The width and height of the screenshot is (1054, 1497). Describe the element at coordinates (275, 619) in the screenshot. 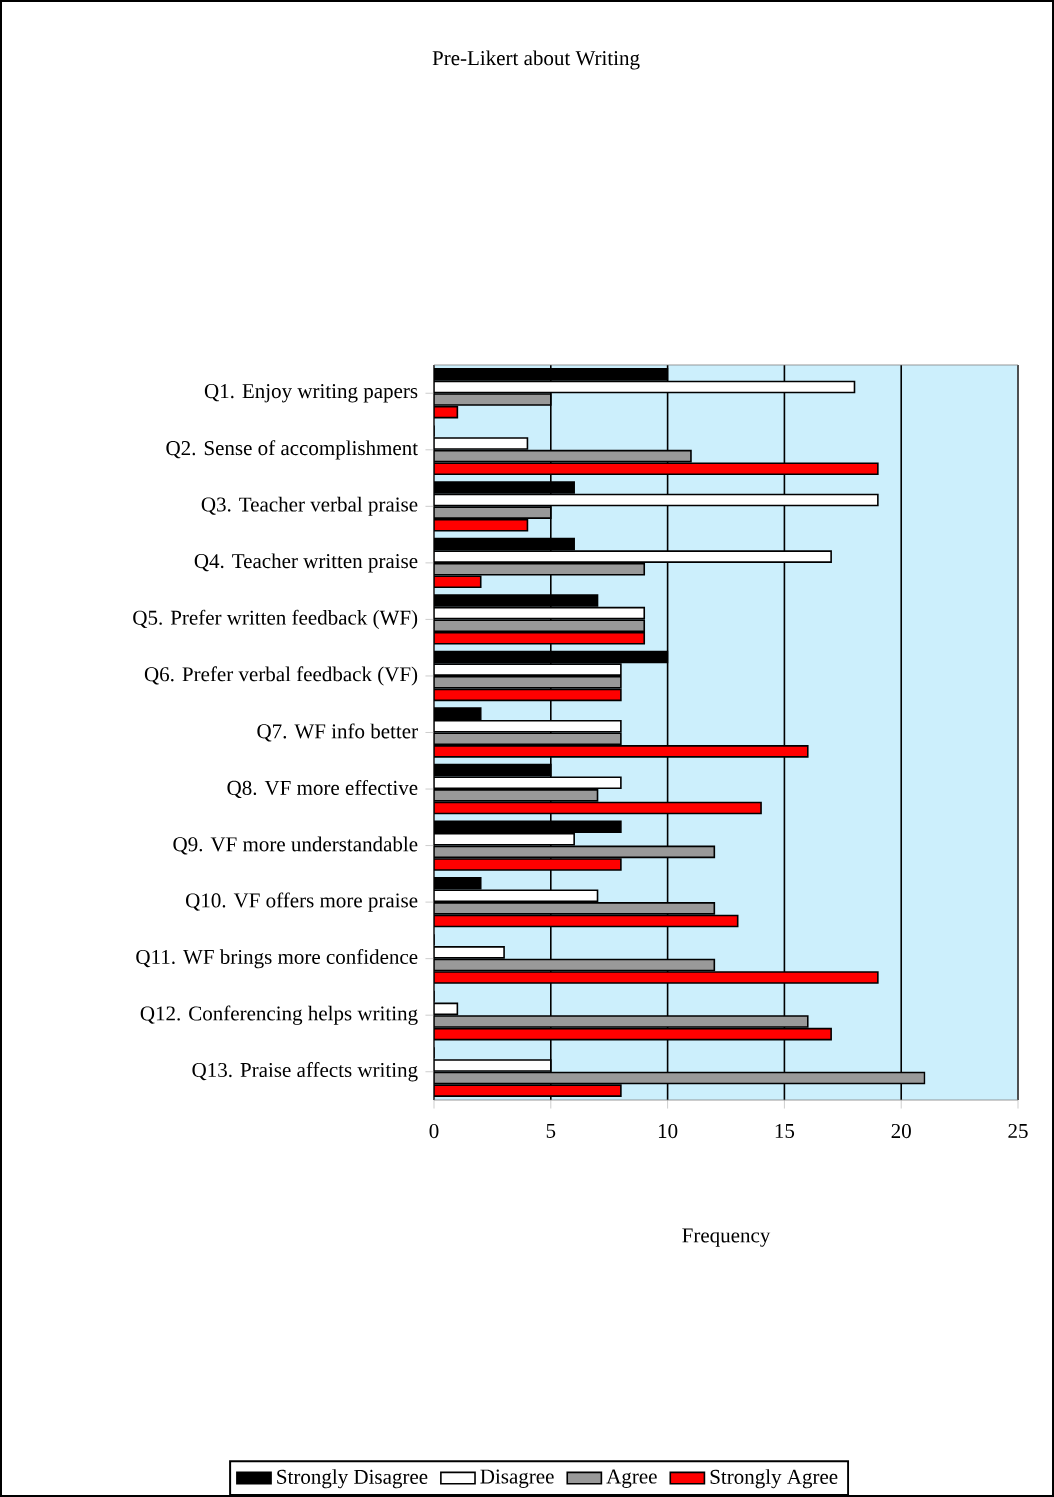

I see `y-tick-label: Q5. Prefer written feedback (WF)` at that location.